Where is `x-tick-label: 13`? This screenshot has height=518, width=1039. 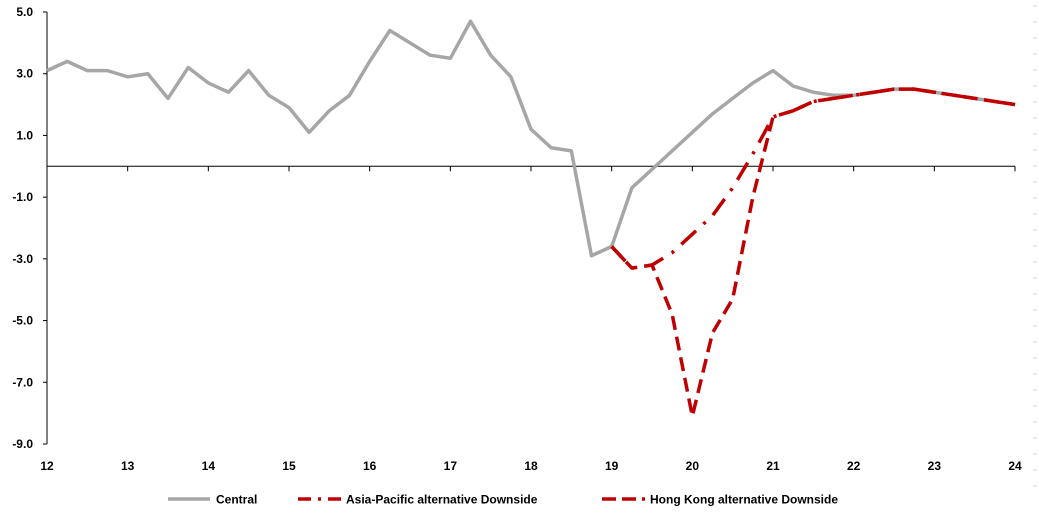
x-tick-label: 13 is located at coordinates (128, 466).